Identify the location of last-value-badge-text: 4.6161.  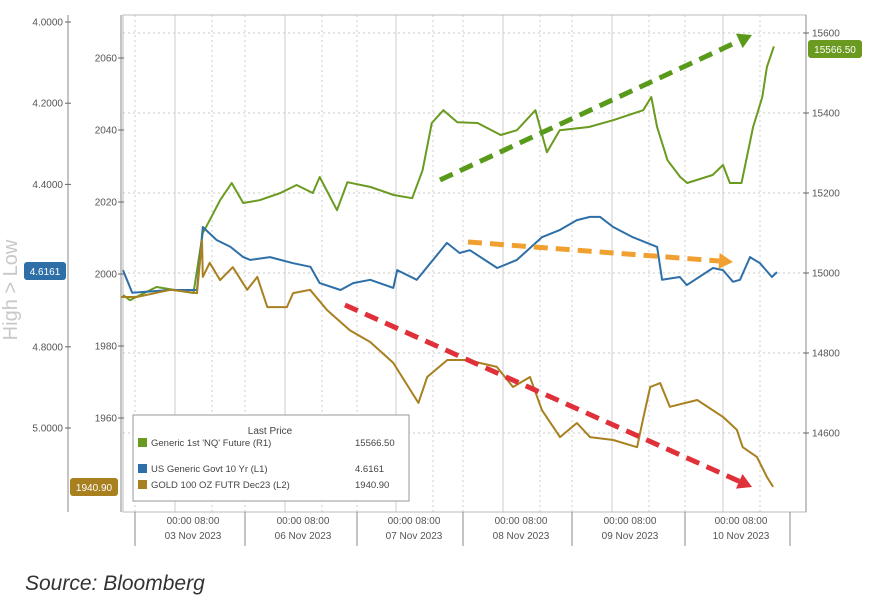
(45, 272).